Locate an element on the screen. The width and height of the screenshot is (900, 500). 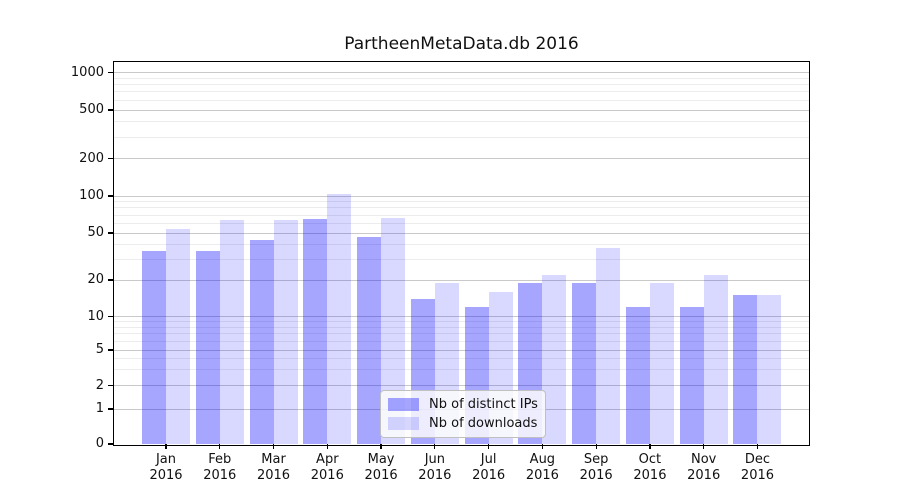
x-tick-label-jan: Jan 2016 is located at coordinates (166, 468).